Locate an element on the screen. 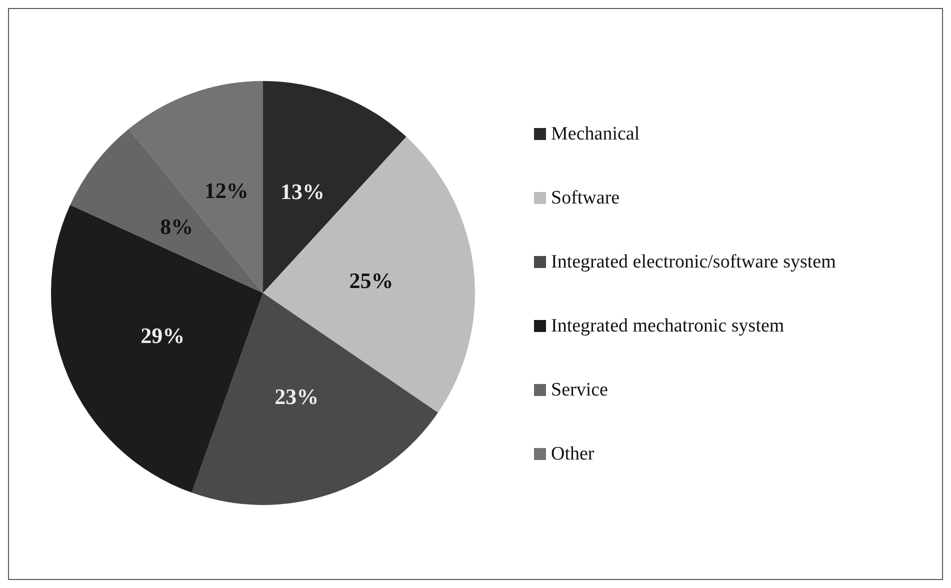  legend-label: Integrated mechatronic system is located at coordinates (667, 326).